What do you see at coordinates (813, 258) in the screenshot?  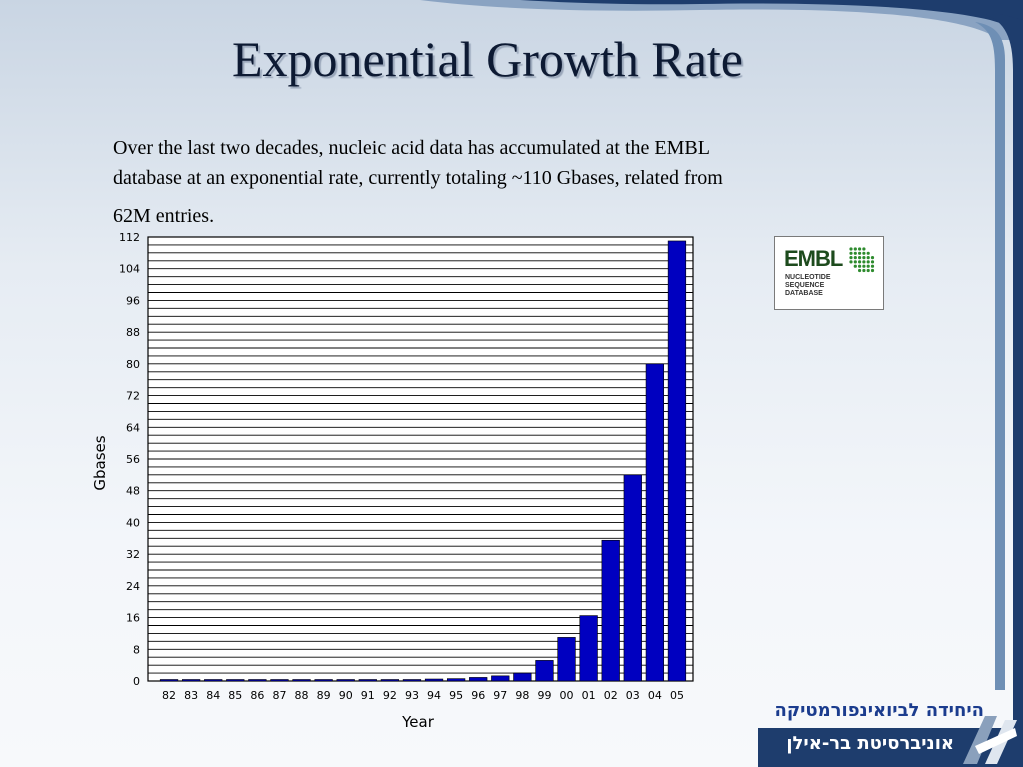 I see `embl-logo-word: EMBL` at bounding box center [813, 258].